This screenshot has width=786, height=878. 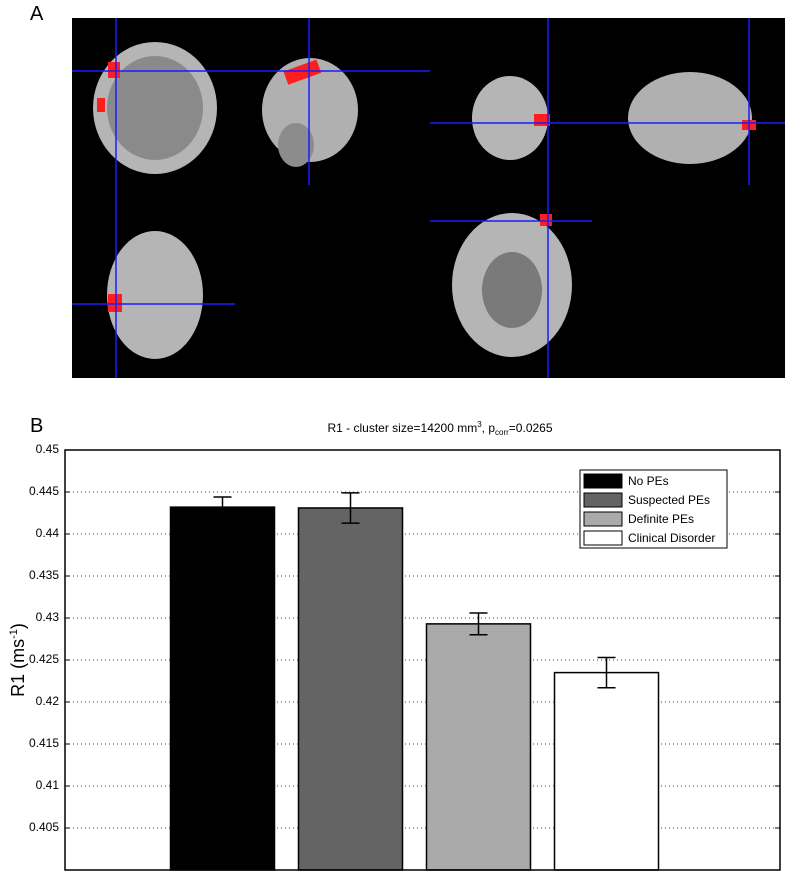 What do you see at coordinates (48, 533) in the screenshot?
I see `y-tick-label: 0.44` at bounding box center [48, 533].